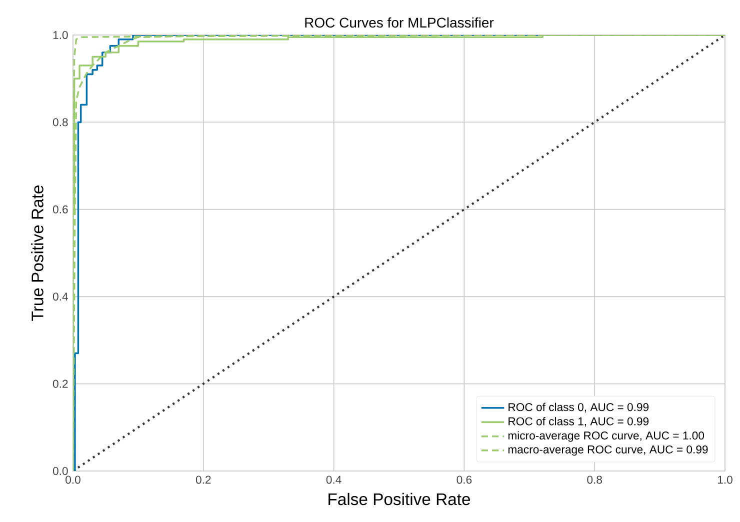  What do you see at coordinates (608, 450) in the screenshot?
I see `legend-label: macro-average ROC curve, AUC = 0.99` at bounding box center [608, 450].